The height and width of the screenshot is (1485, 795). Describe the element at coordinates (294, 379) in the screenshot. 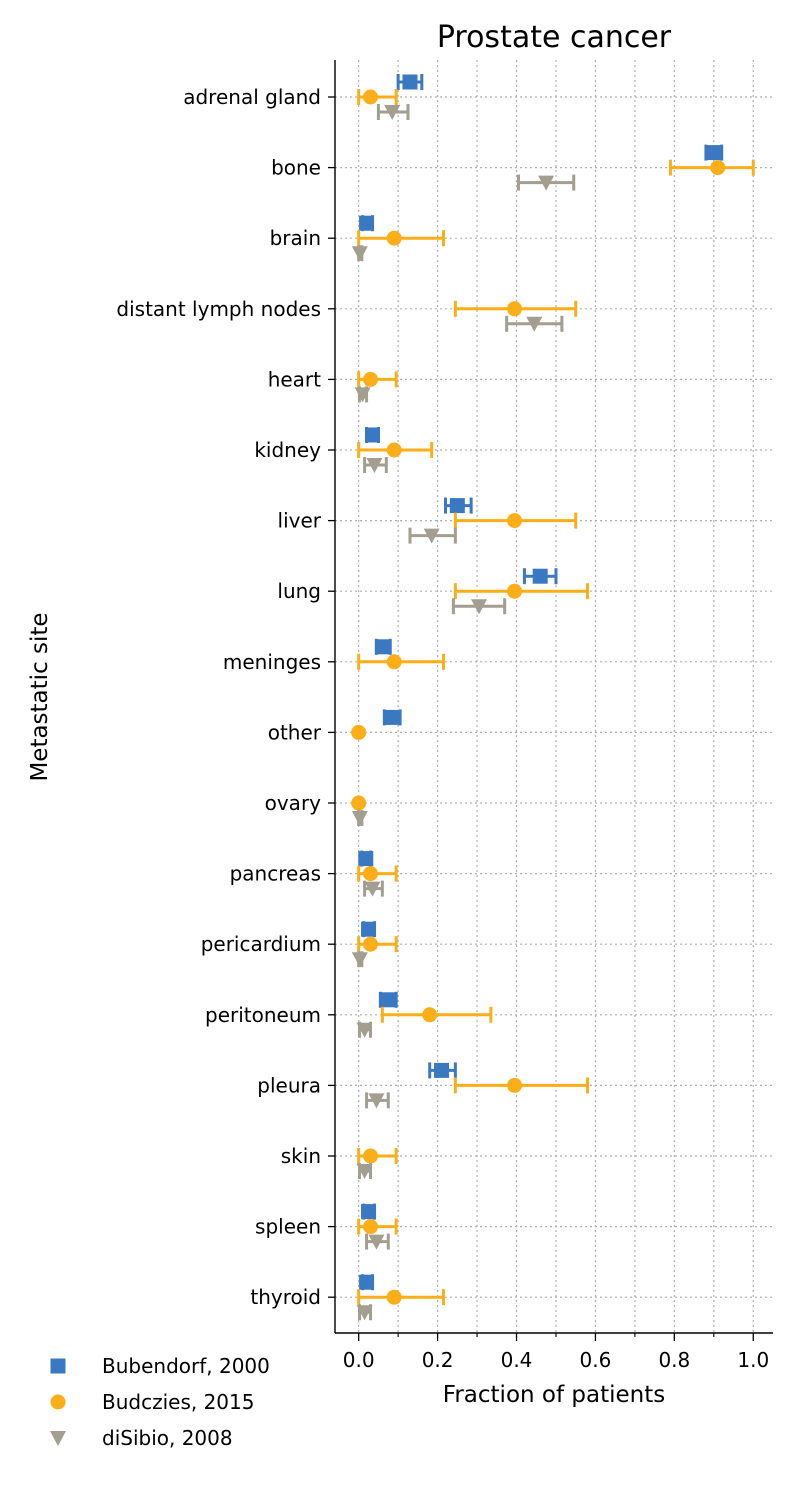

I see `y-tick-label: heart` at that location.